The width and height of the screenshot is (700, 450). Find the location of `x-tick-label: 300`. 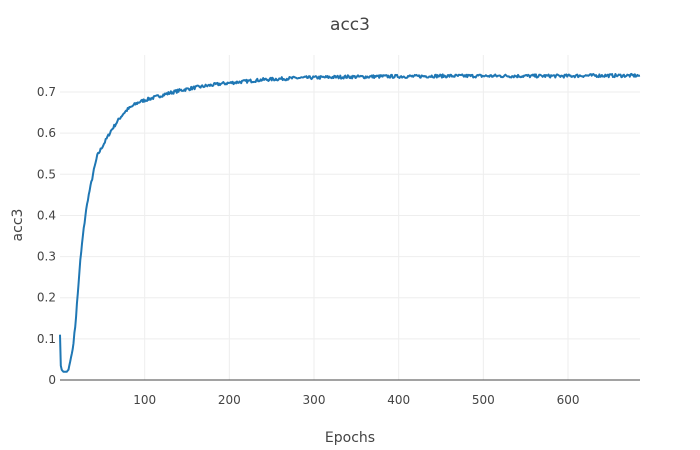

x-tick-label: 300 is located at coordinates (314, 400).